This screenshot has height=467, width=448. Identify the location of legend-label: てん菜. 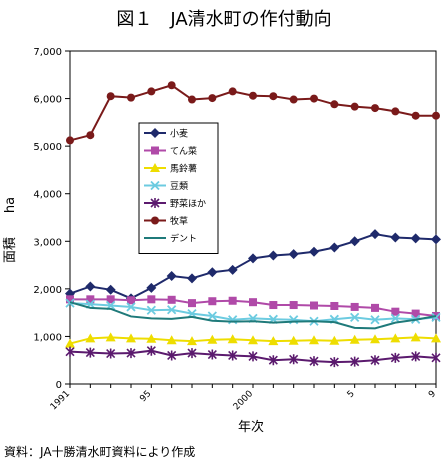
(183, 151).